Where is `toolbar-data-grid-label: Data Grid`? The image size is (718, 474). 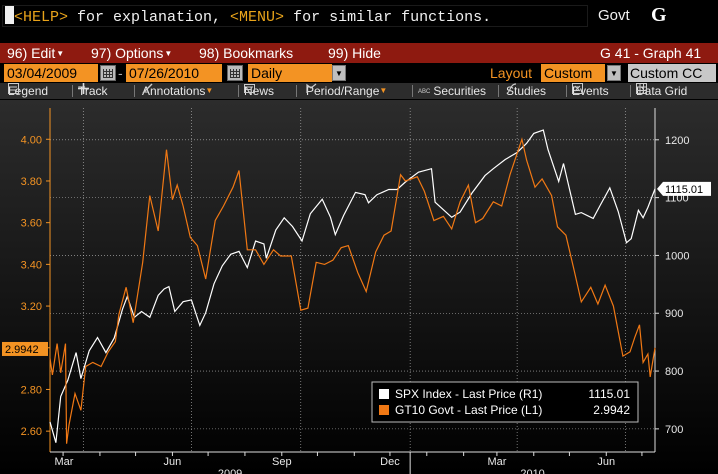 toolbar-data-grid-label: Data Grid is located at coordinates (662, 91).